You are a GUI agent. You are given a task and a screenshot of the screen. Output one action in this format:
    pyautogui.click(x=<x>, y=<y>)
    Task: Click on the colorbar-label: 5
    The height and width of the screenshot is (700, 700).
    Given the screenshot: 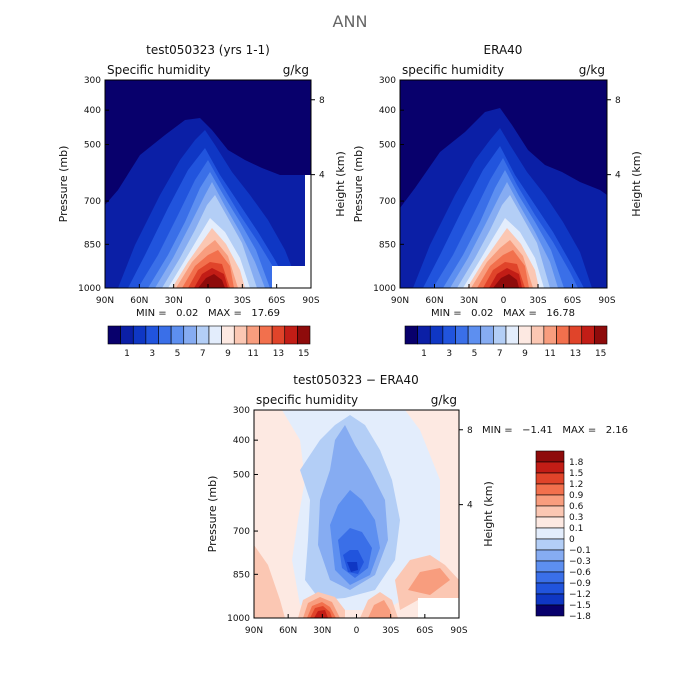 What is the action you would take?
    pyautogui.click(x=178, y=354)
    